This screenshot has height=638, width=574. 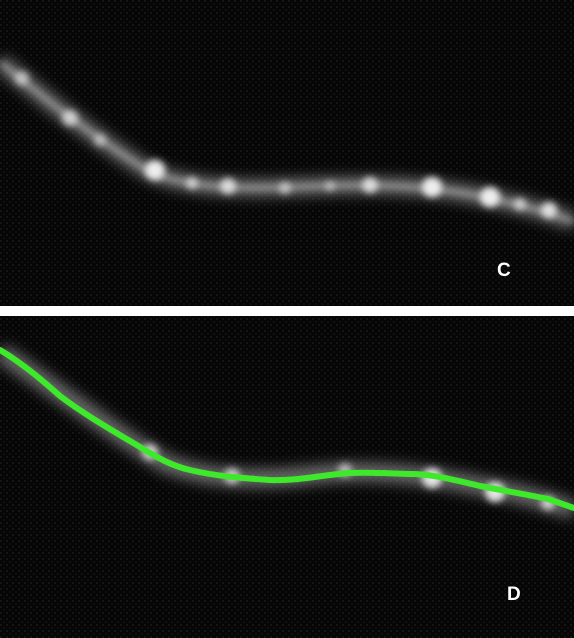 I want to click on panel-label-c: C, so click(x=504, y=270).